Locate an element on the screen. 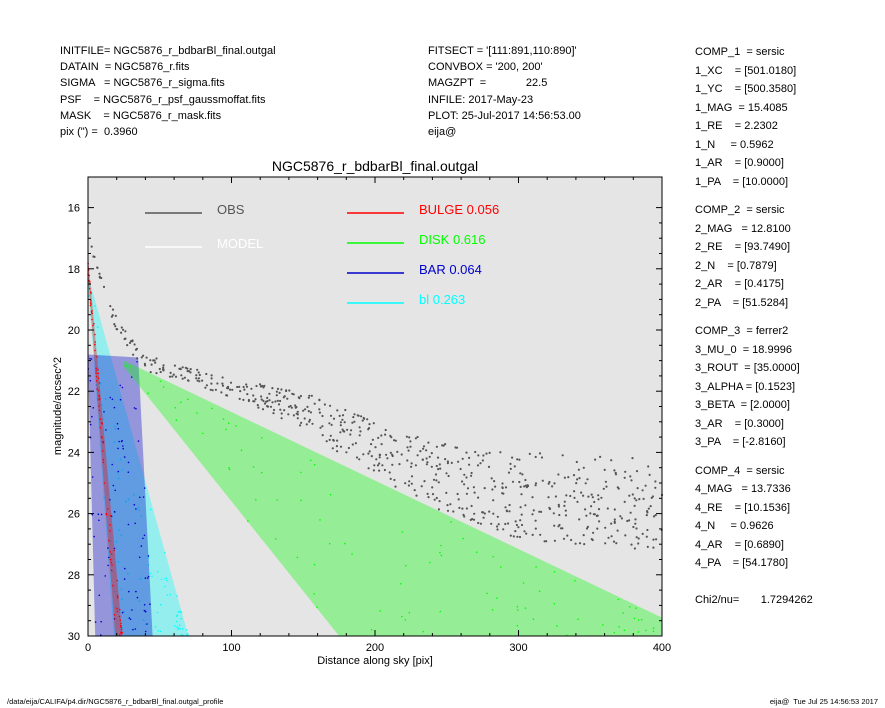 The height and width of the screenshot is (708, 885). comp3-mu0: 3_MU_0 = 18.9996 is located at coordinates (743, 349).